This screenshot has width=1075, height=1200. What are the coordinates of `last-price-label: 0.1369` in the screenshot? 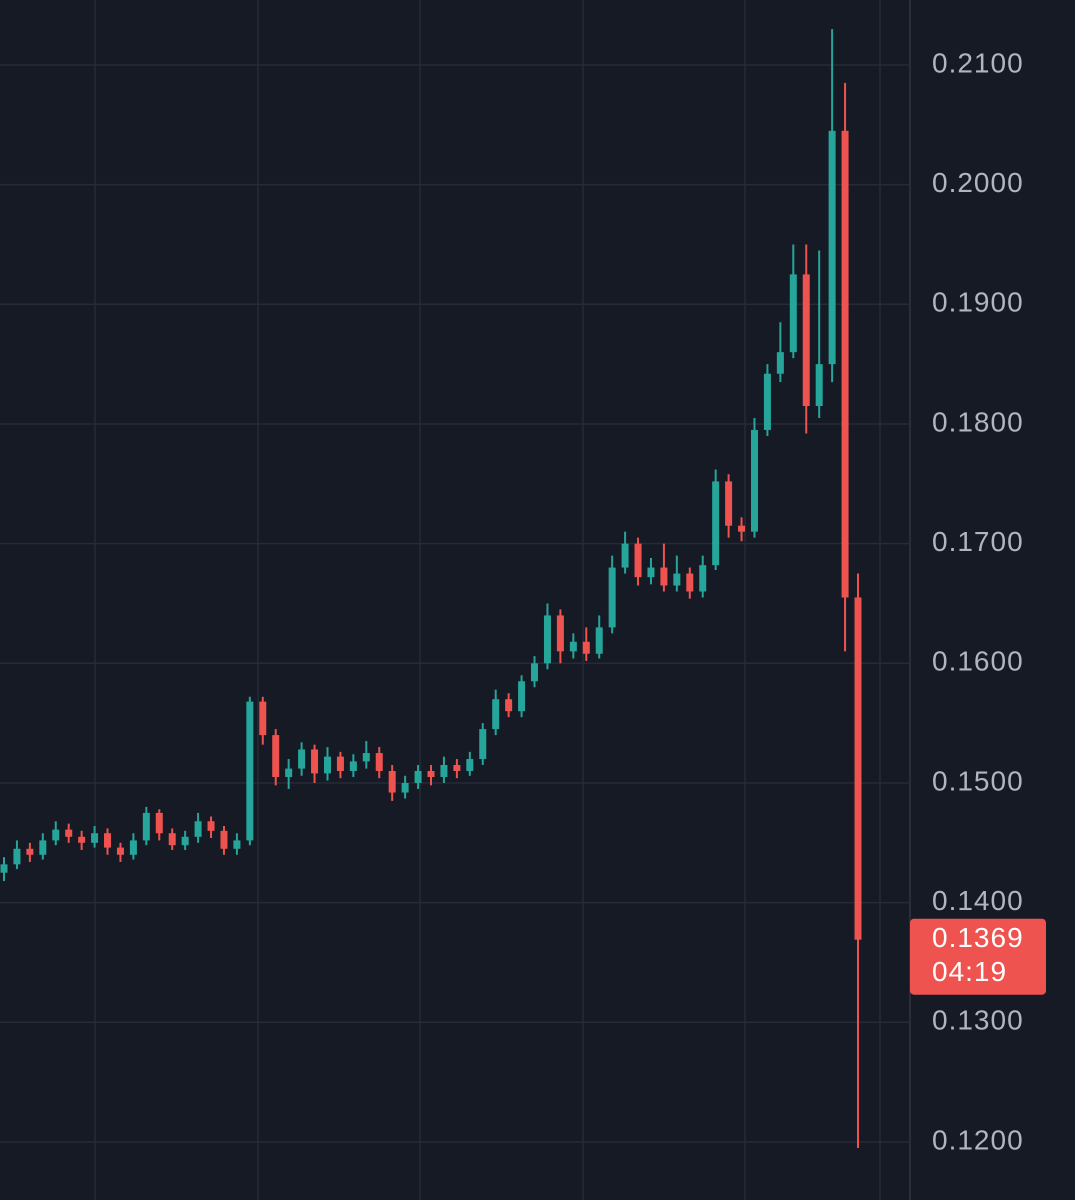 It's located at (978, 937).